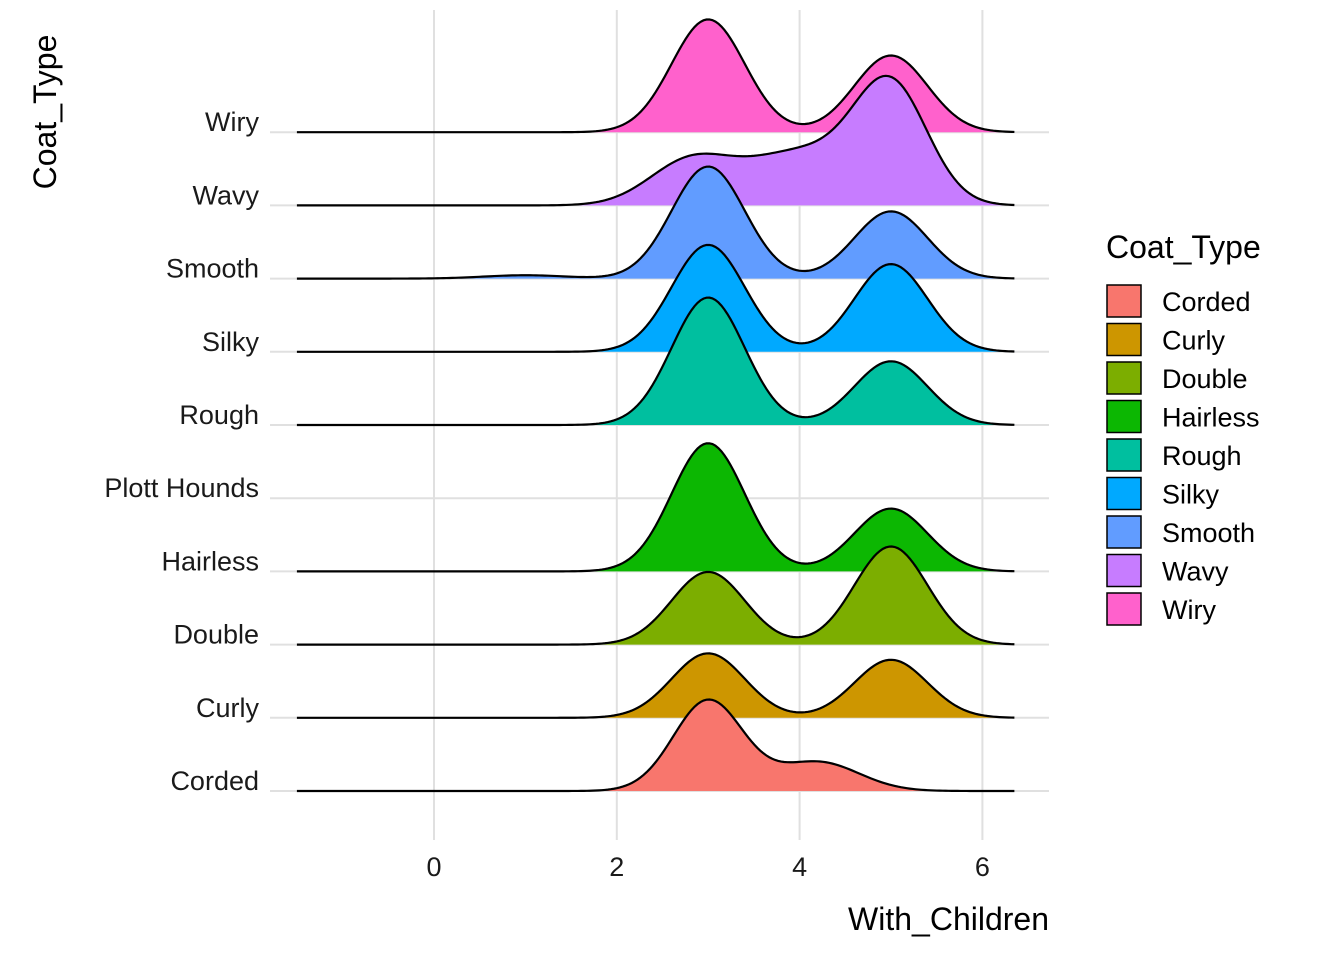  I want to click on ridge-area-wiry, so click(655, 76).